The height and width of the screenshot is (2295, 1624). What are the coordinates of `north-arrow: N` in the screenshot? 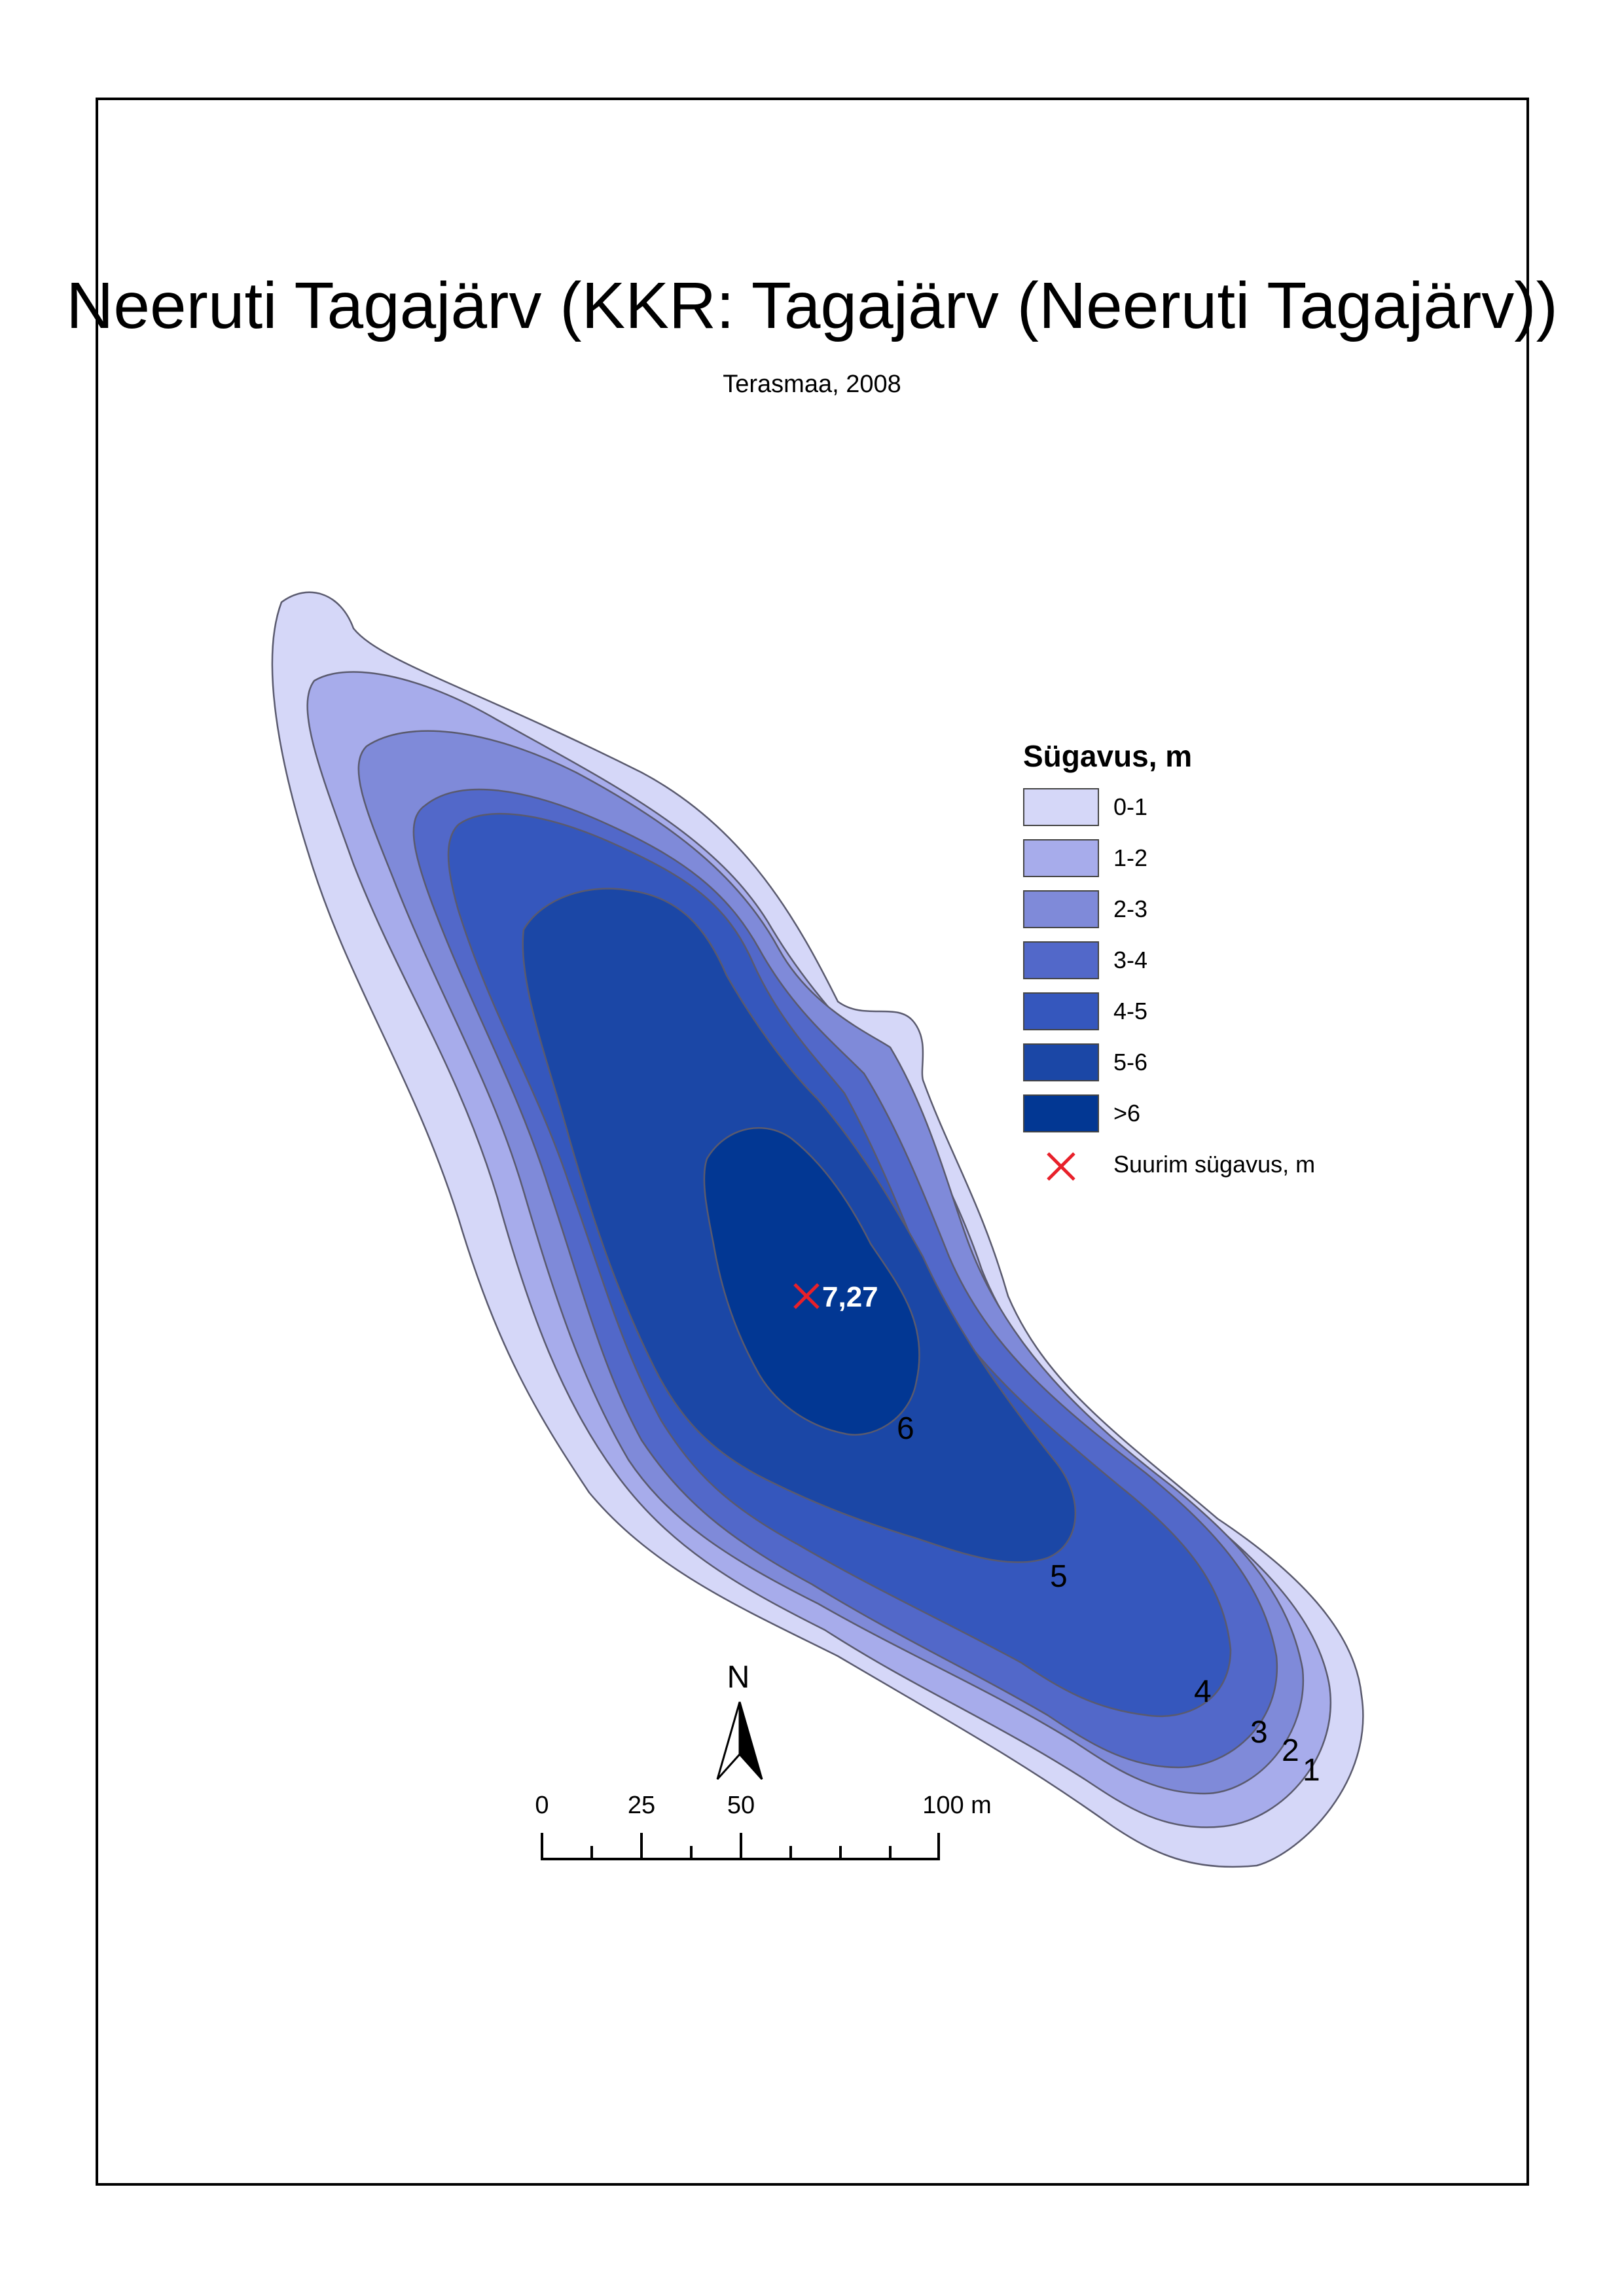 It's located at (739, 1720).